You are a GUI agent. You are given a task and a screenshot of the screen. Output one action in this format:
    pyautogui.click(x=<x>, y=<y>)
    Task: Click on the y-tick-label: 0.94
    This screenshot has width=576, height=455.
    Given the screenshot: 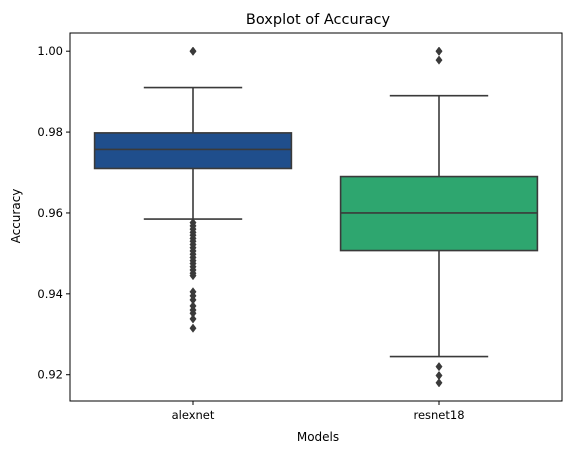 What is the action you would take?
    pyautogui.click(x=50, y=294)
    